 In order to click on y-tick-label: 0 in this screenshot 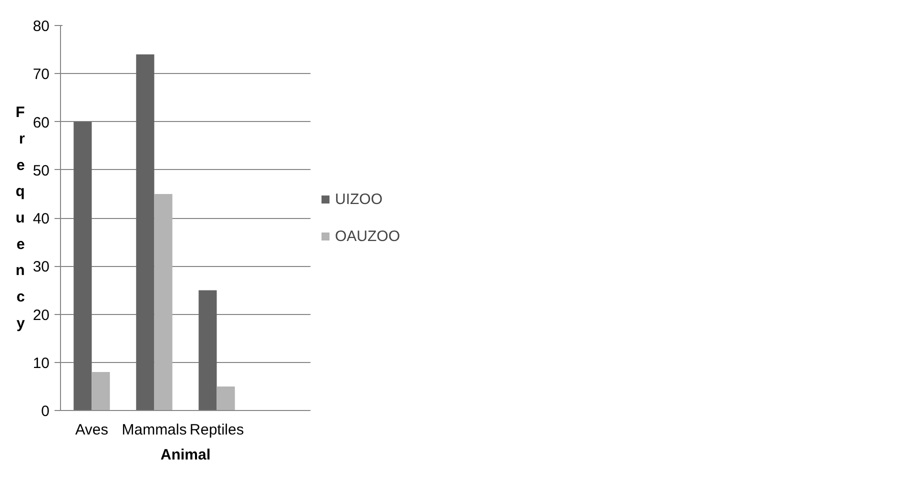, I will do `click(45, 411)`.